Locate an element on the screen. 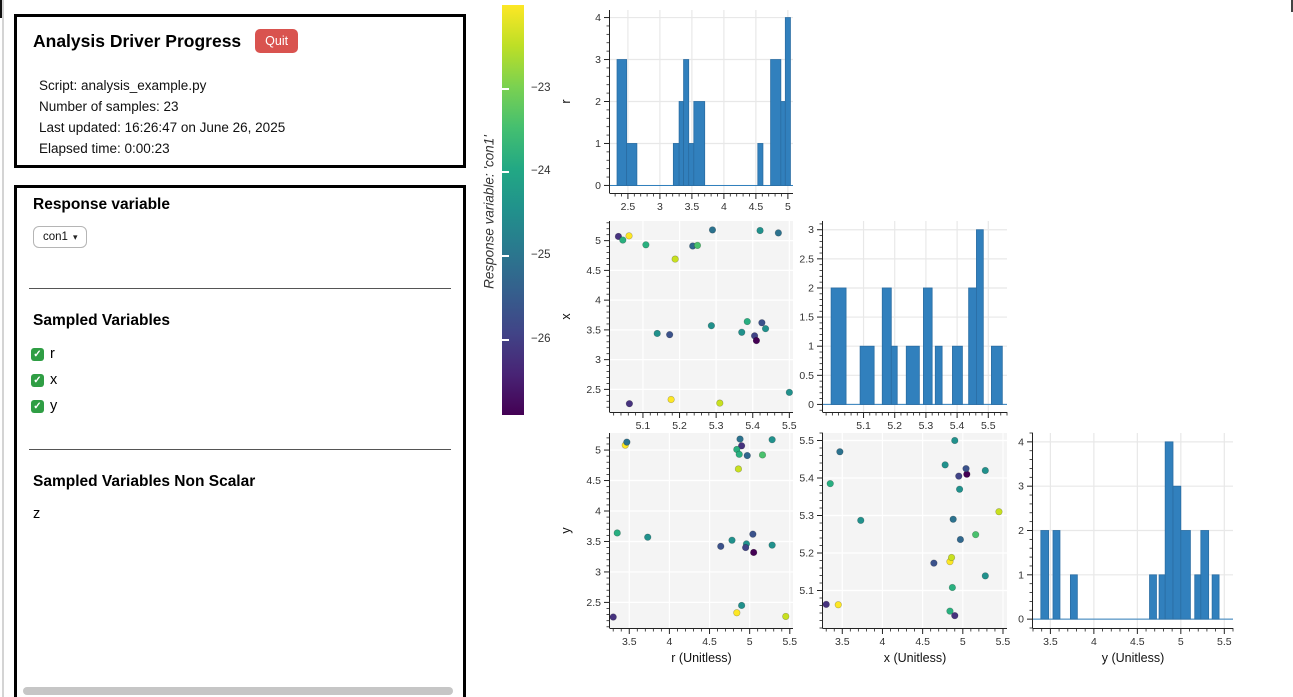 The height and width of the screenshot is (697, 1293). num-samples-line: Number of samples: 23 is located at coordinates (109, 106).